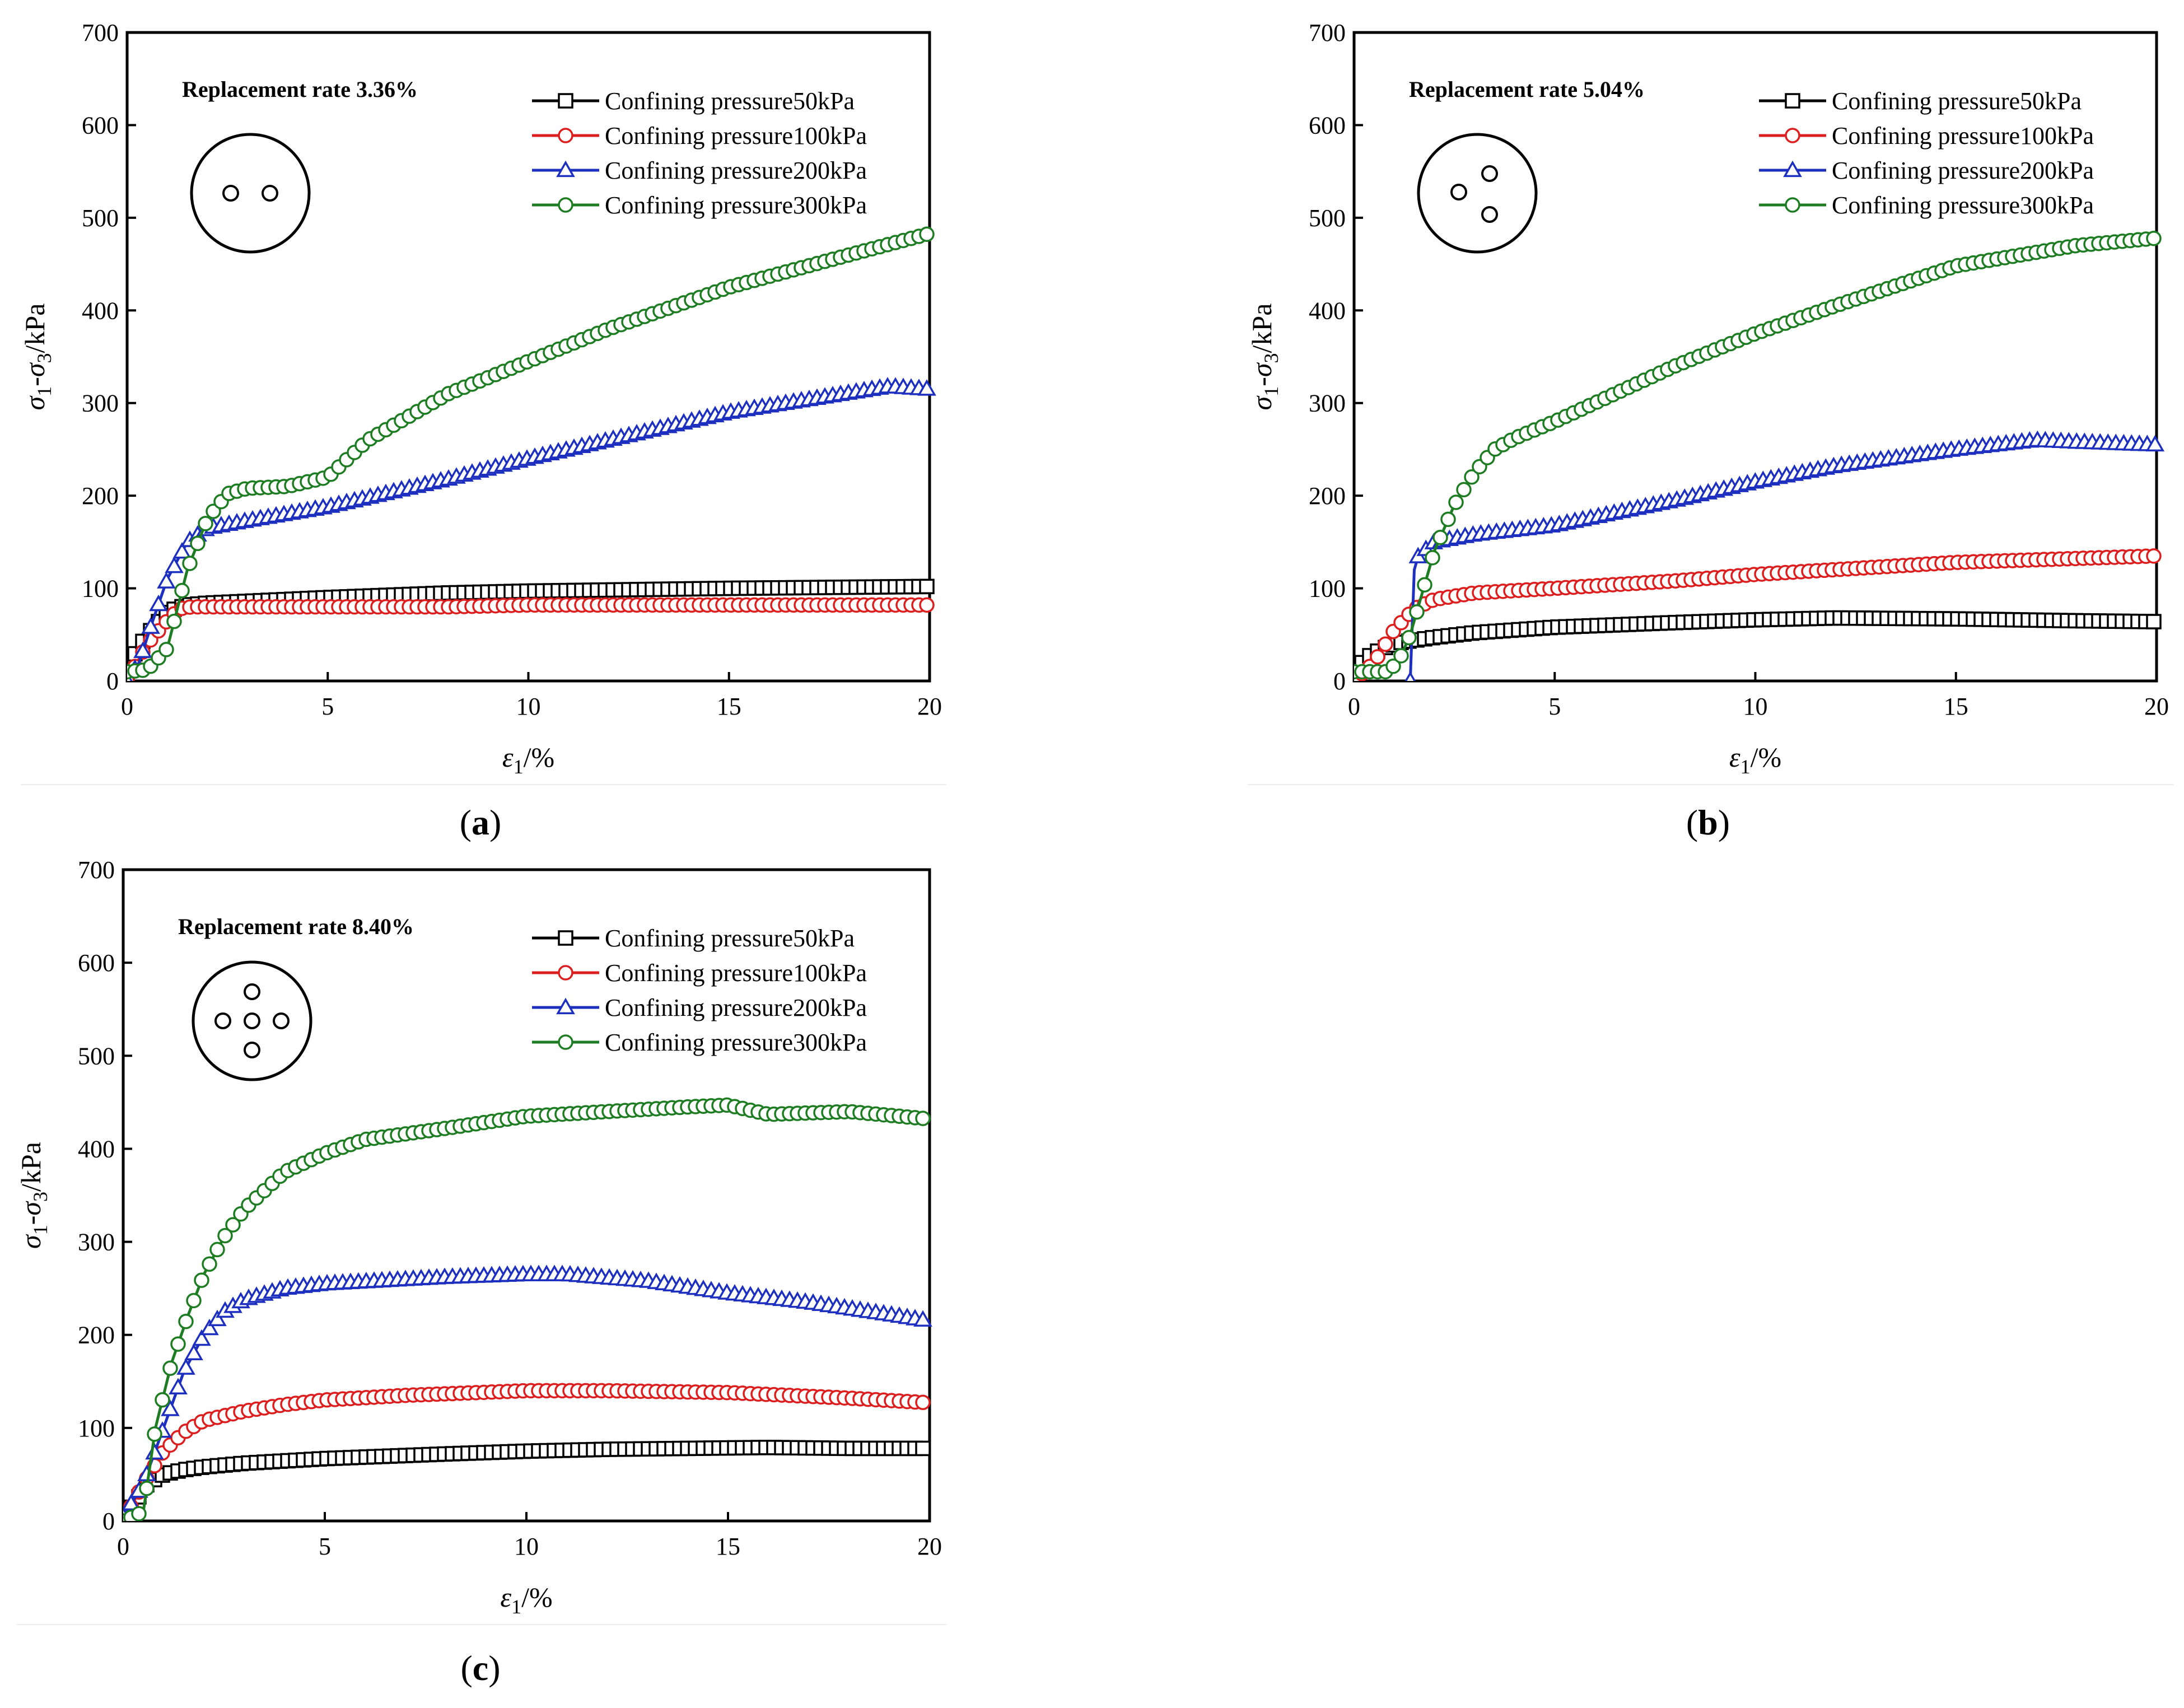  I want to click on plot-area, so click(528, 1309).